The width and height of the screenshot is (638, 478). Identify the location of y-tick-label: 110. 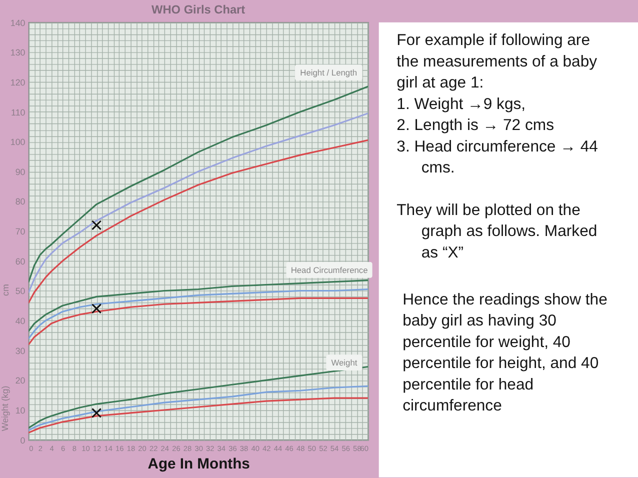
(18, 112).